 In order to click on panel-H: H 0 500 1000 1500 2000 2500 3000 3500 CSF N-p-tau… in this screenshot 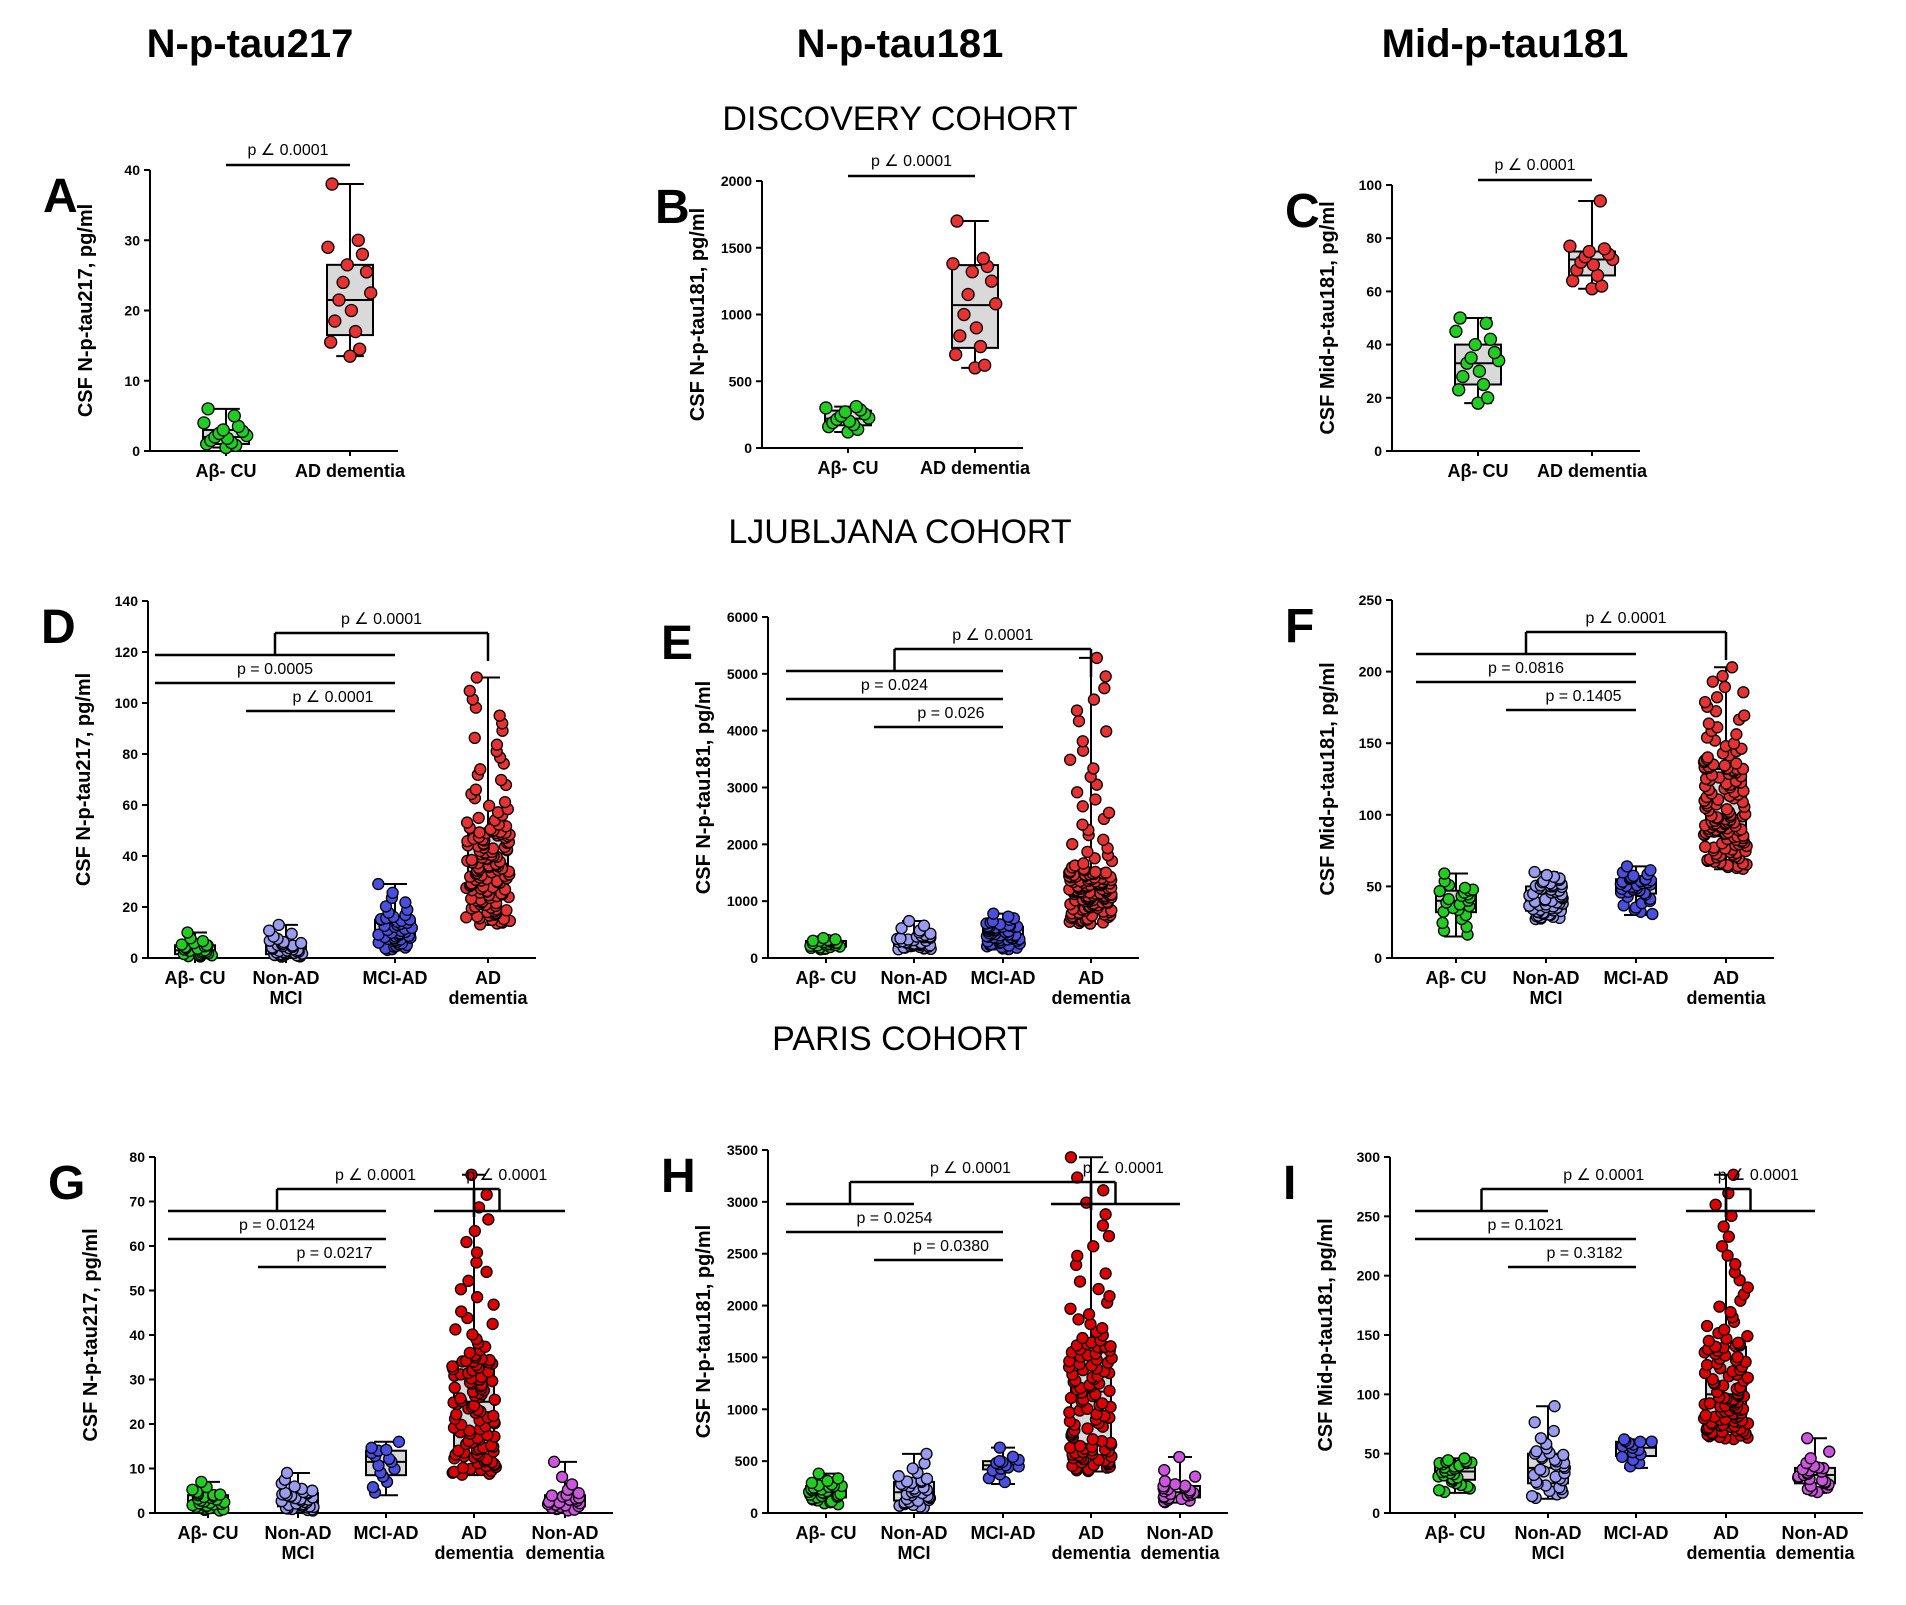, I will do `click(944, 1352)`.